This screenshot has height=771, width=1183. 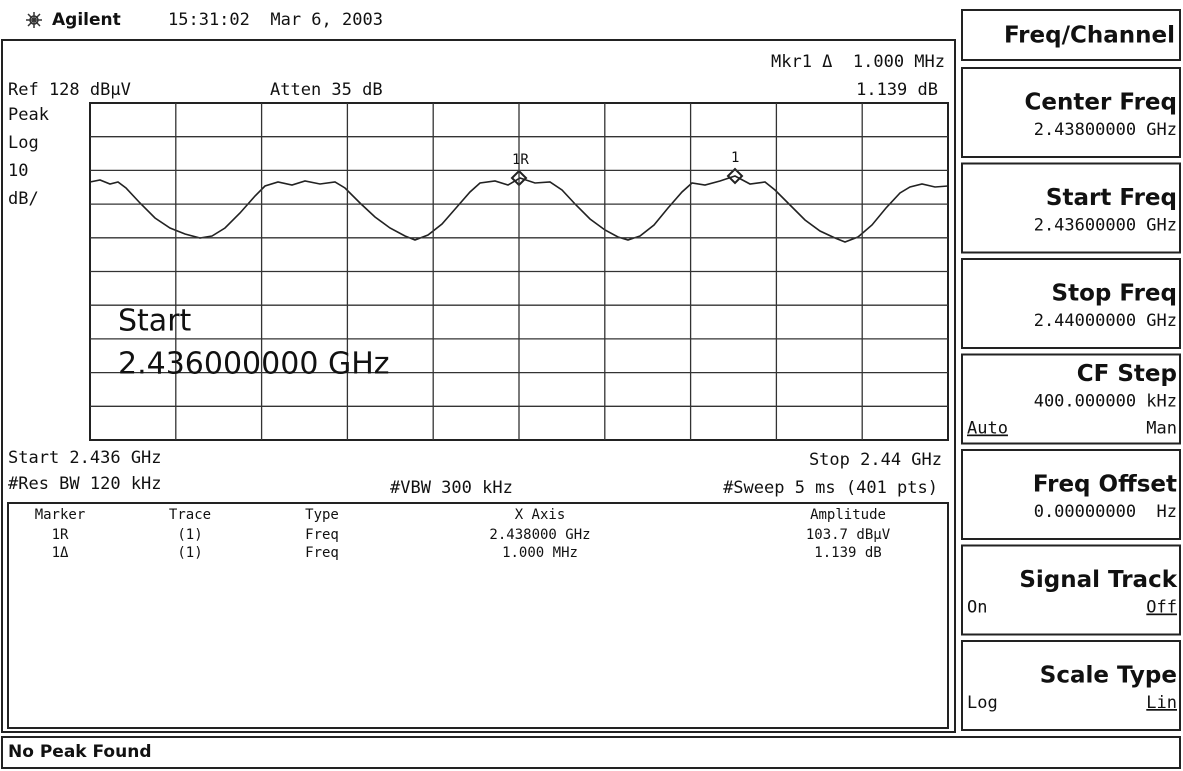 I want to click on softkey-option: On, so click(x=977, y=608).